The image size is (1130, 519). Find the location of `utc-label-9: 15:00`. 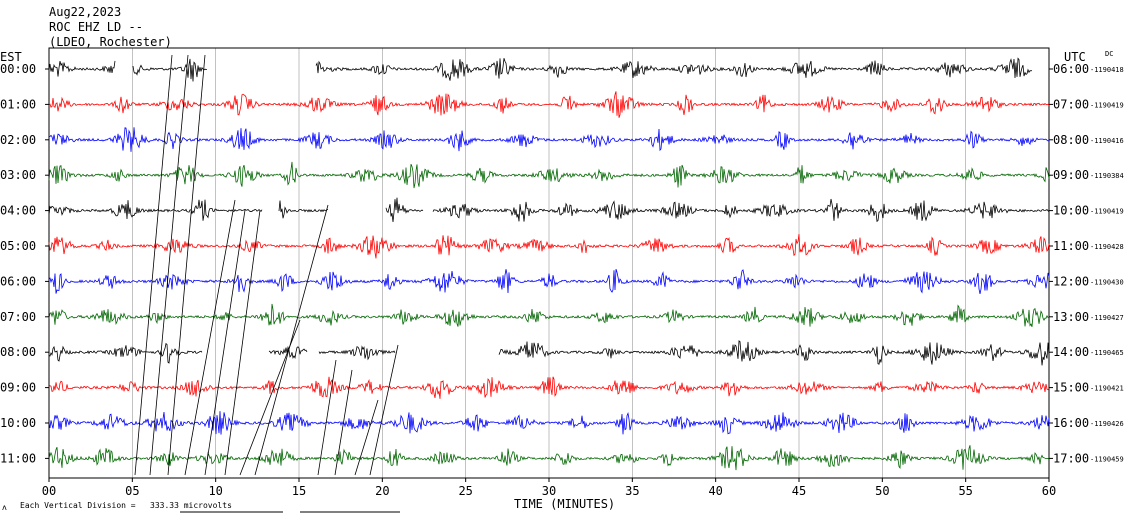

utc-label-9: 15:00 is located at coordinates (1071, 388).